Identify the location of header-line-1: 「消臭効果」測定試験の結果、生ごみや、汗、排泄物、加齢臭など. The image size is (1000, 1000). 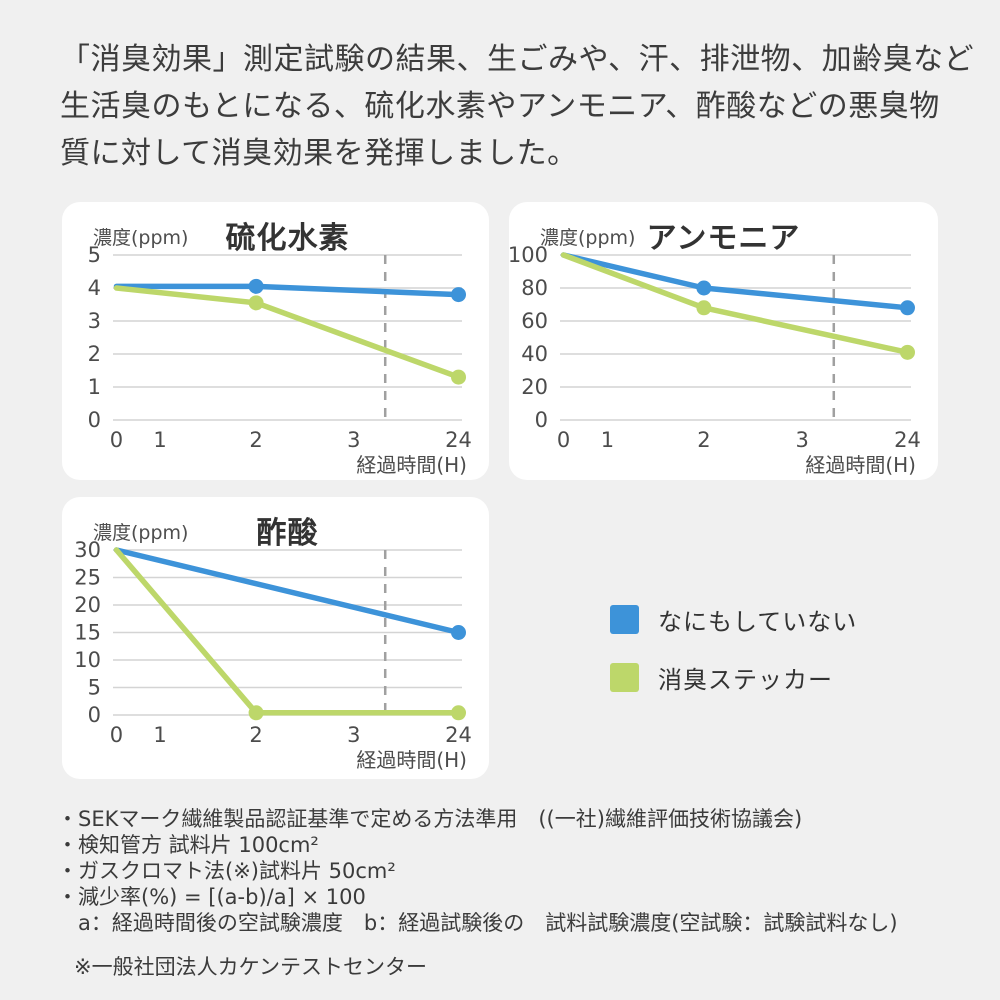
(517, 59).